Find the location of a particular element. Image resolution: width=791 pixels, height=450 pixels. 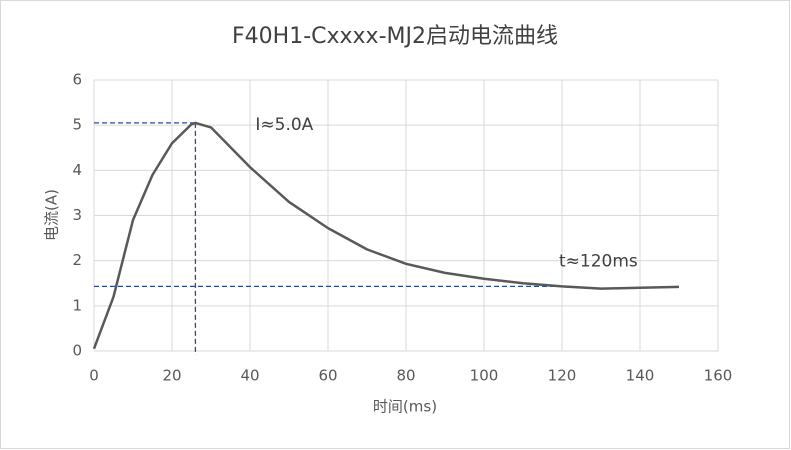

y-tick-label: 4 is located at coordinates (77, 170).